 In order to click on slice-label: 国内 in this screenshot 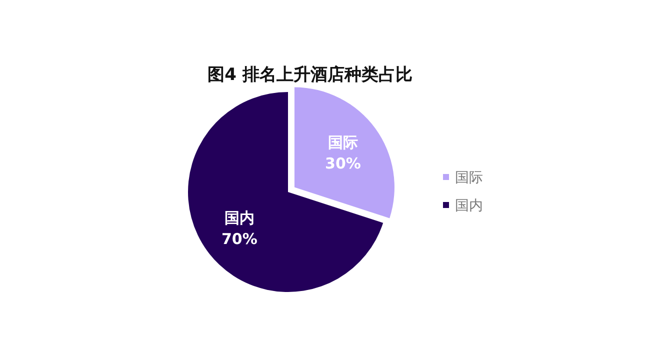, I will do `click(239, 217)`.